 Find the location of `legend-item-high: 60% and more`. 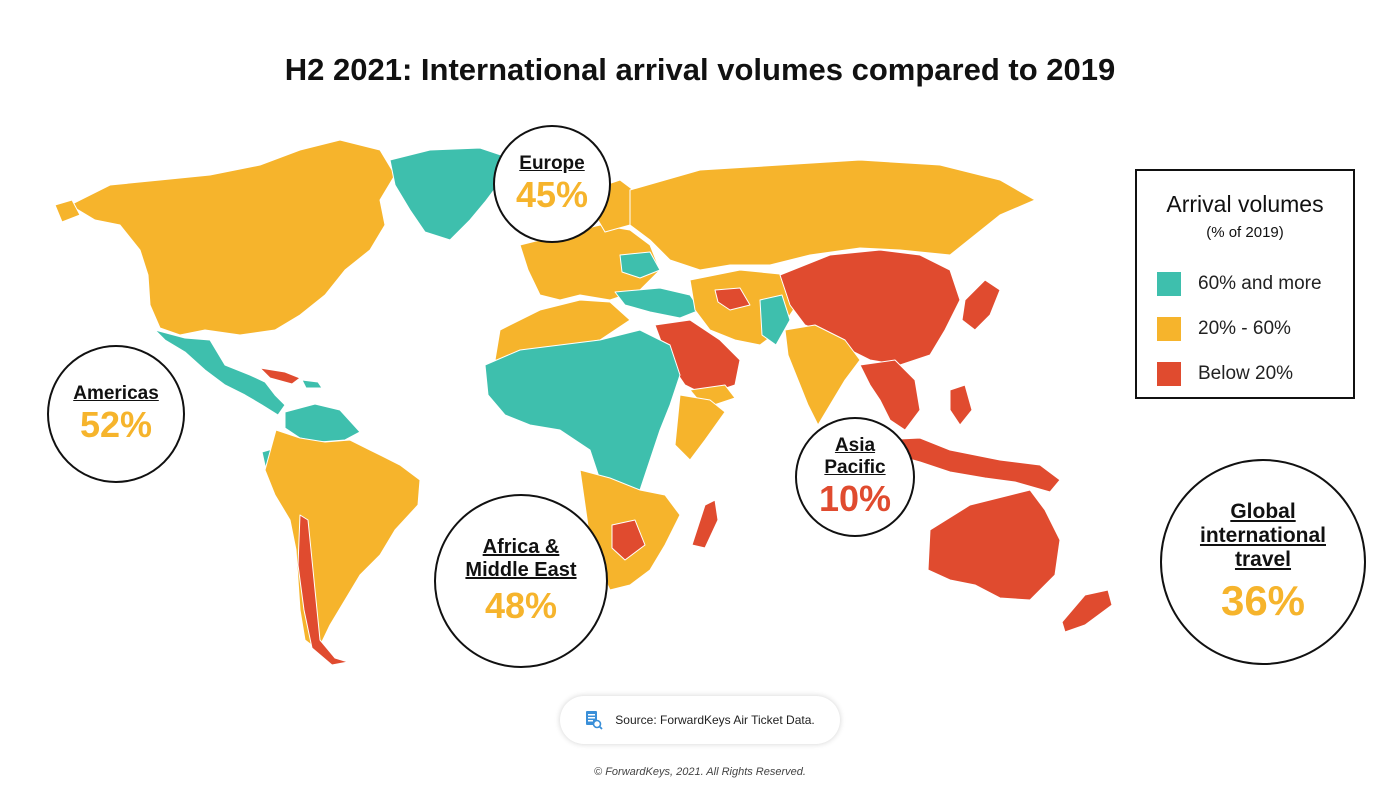

legend-item-high: 60% and more is located at coordinates (1239, 284).